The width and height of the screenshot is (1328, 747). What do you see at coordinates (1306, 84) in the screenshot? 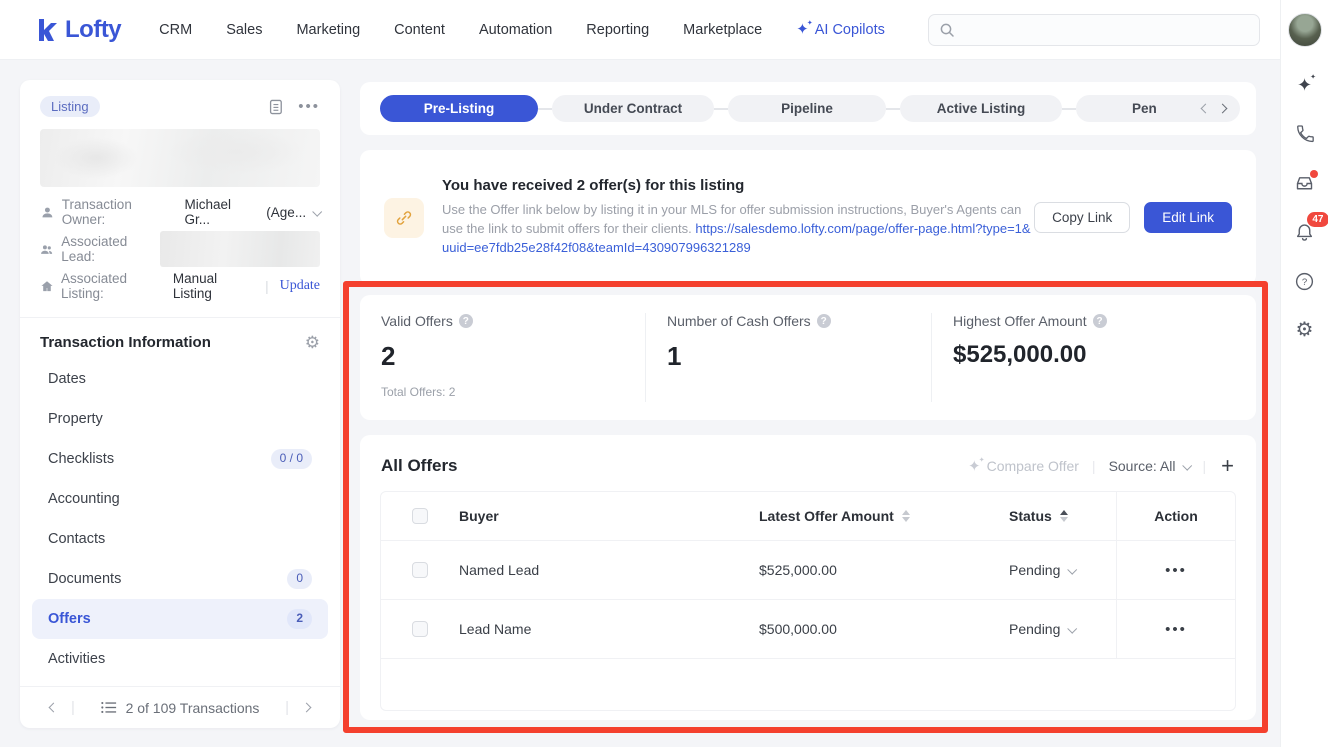
I see `ai-assistant-icon: ✦ ✦` at bounding box center [1306, 84].